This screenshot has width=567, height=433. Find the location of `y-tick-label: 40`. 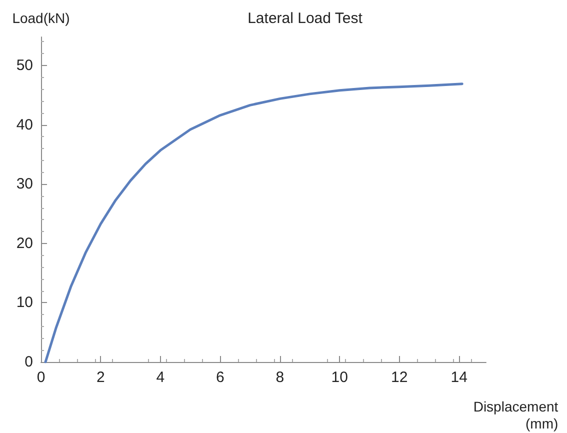

y-tick-label: 40 is located at coordinates (24, 125).